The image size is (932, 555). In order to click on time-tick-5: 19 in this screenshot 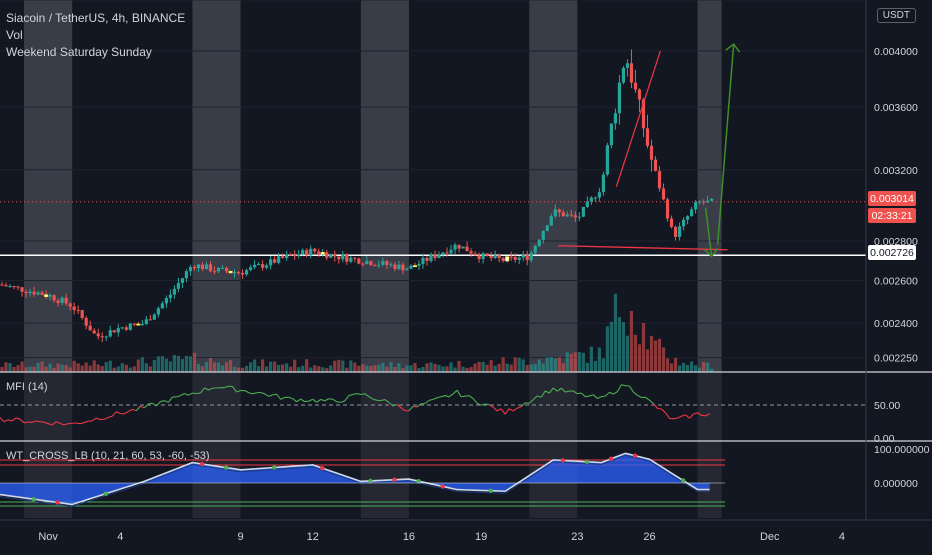, I will do `click(481, 537)`.